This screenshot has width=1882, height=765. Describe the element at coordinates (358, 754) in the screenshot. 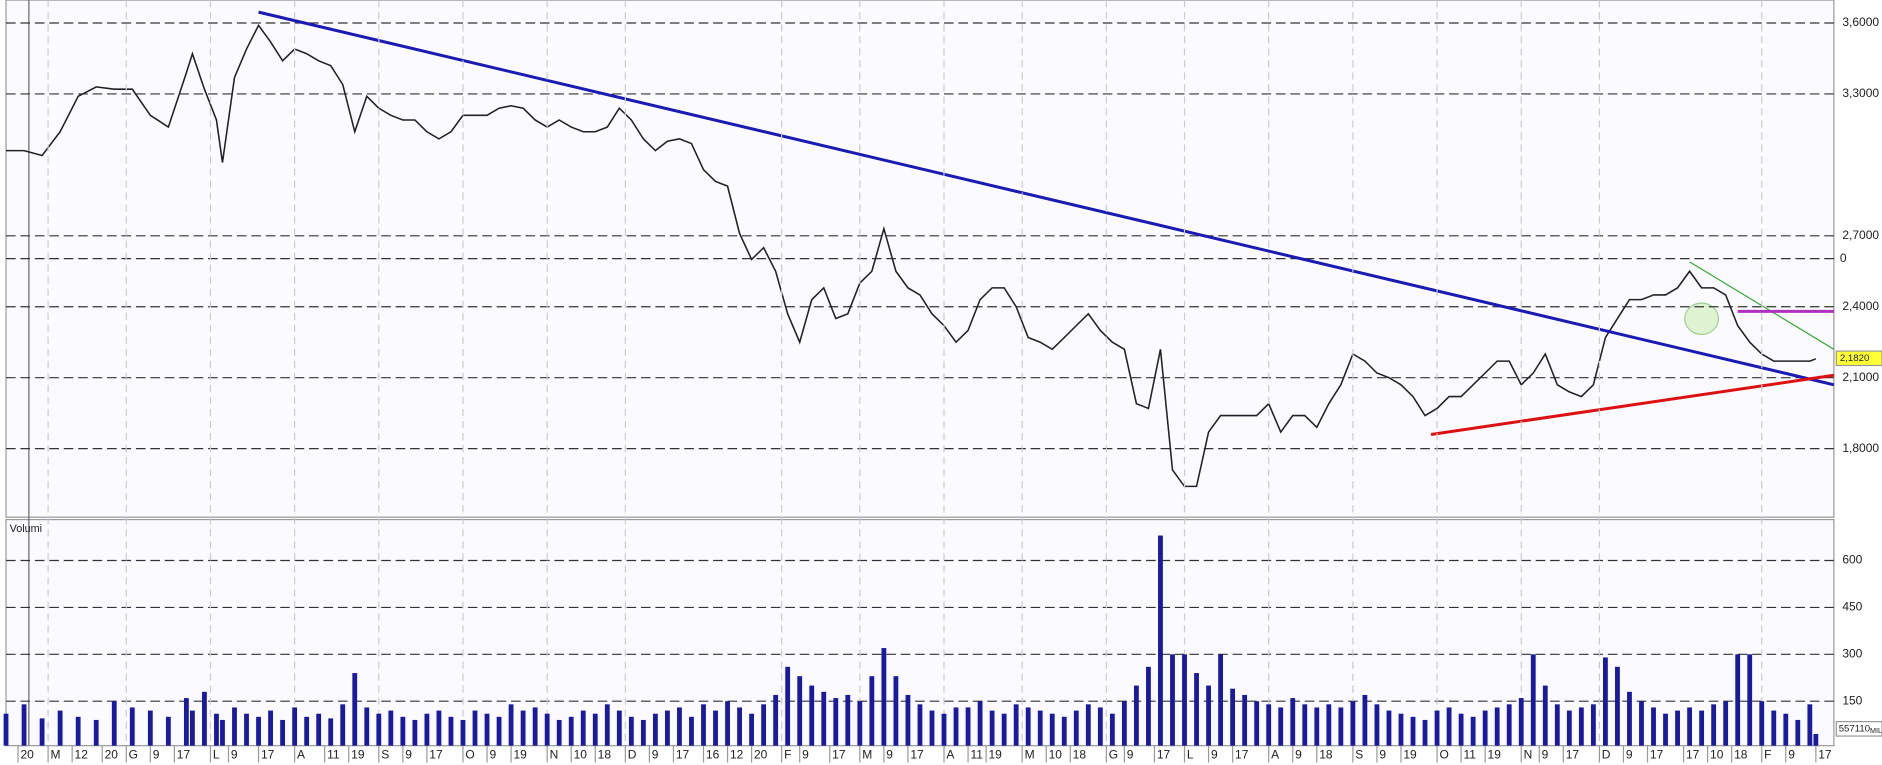

I see `x-tick-label: 19` at that location.